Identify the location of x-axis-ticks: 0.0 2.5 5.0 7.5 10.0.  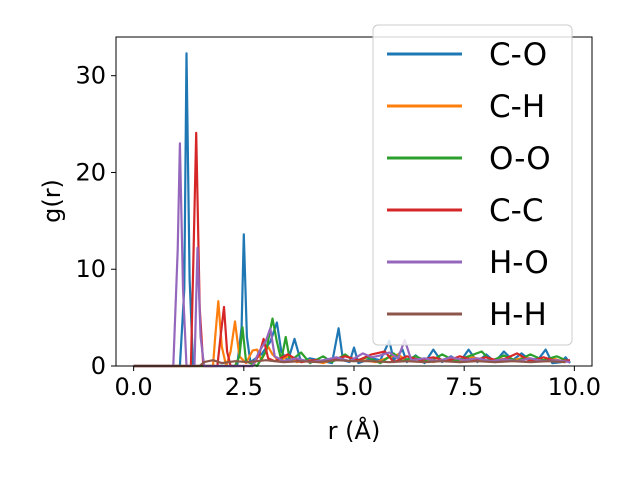
(358, 383).